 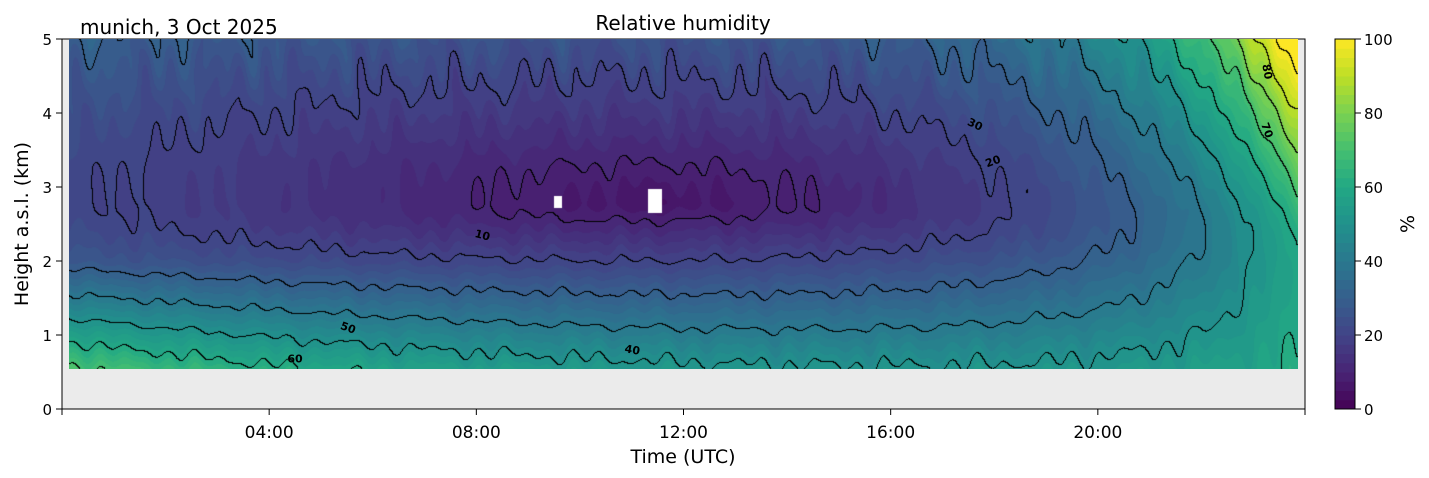 What do you see at coordinates (47, 188) in the screenshot?
I see `y-tick-label: 3` at bounding box center [47, 188].